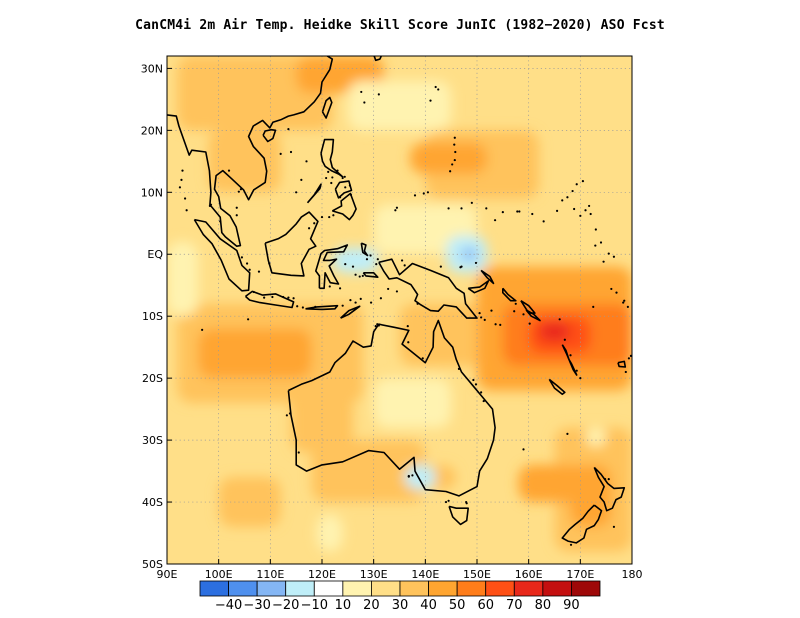 The image size is (800, 618). What do you see at coordinates (322, 574) in the screenshot?
I see `x-tick-label: 120E` at bounding box center [322, 574].